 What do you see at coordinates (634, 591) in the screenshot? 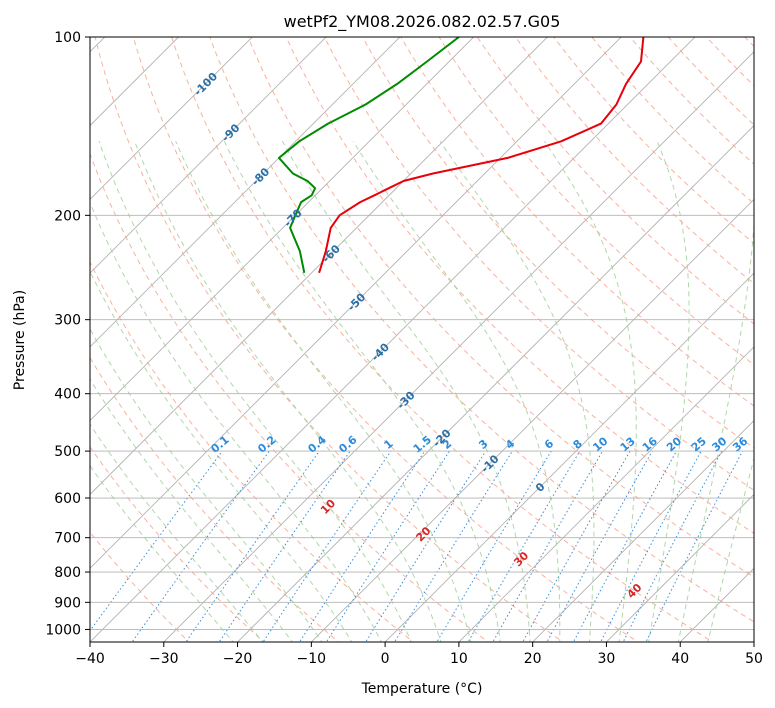
I see `dry-adiabat-label: 40` at bounding box center [634, 591].